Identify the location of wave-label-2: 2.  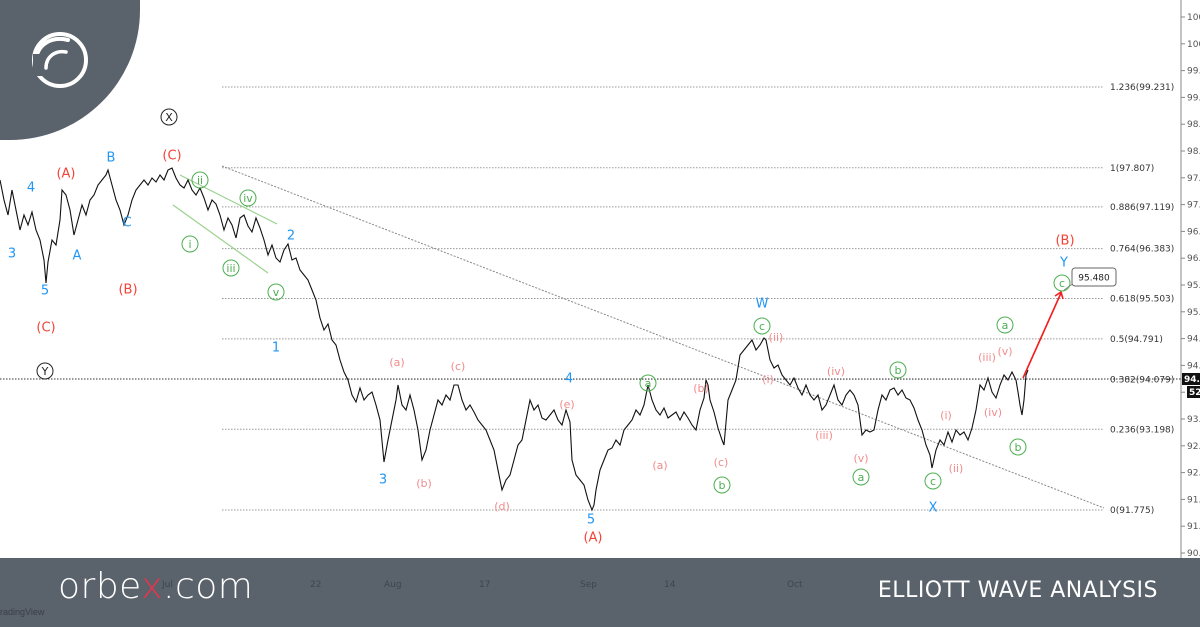
(291, 236).